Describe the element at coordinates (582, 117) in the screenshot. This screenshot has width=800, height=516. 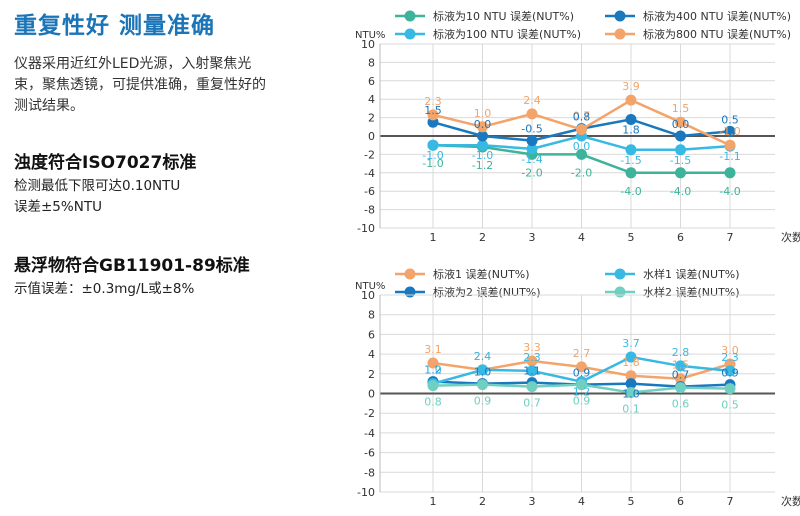
I see `data-label: 0.8` at that location.